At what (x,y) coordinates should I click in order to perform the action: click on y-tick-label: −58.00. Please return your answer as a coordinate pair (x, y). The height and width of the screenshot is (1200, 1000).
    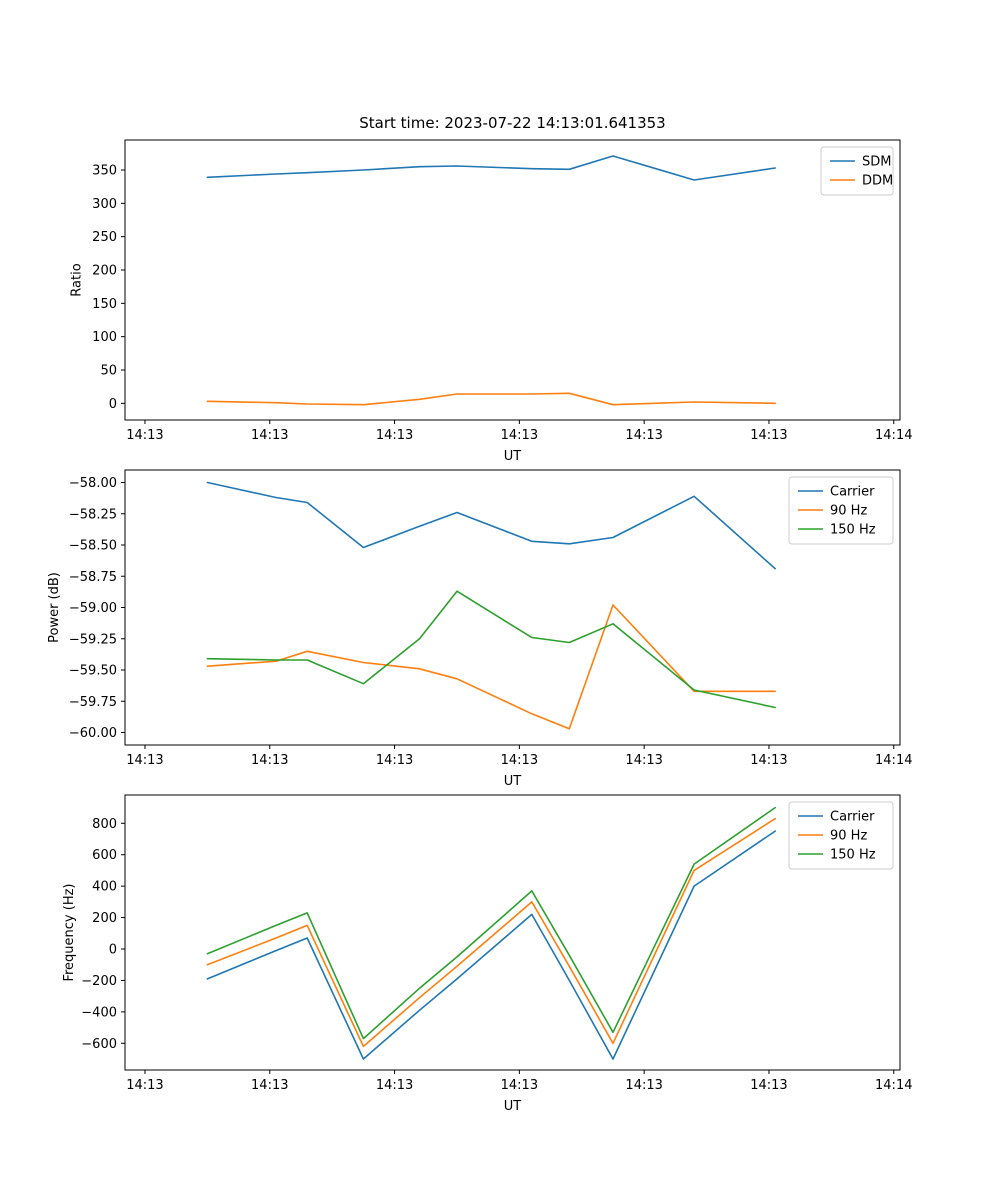
    Looking at the image, I should click on (93, 483).